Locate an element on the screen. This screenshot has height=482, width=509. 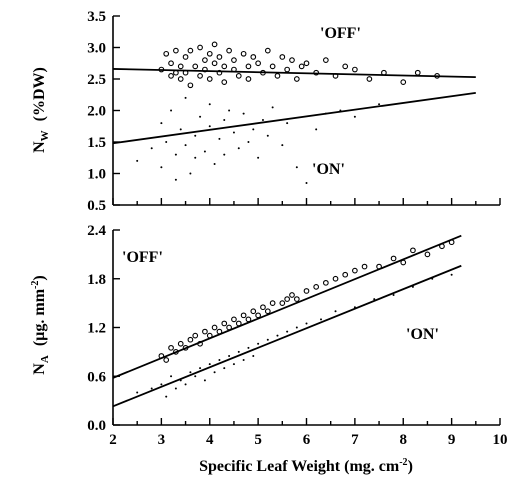
top-y-tick-label: 2.5 is located at coordinates (96, 80).